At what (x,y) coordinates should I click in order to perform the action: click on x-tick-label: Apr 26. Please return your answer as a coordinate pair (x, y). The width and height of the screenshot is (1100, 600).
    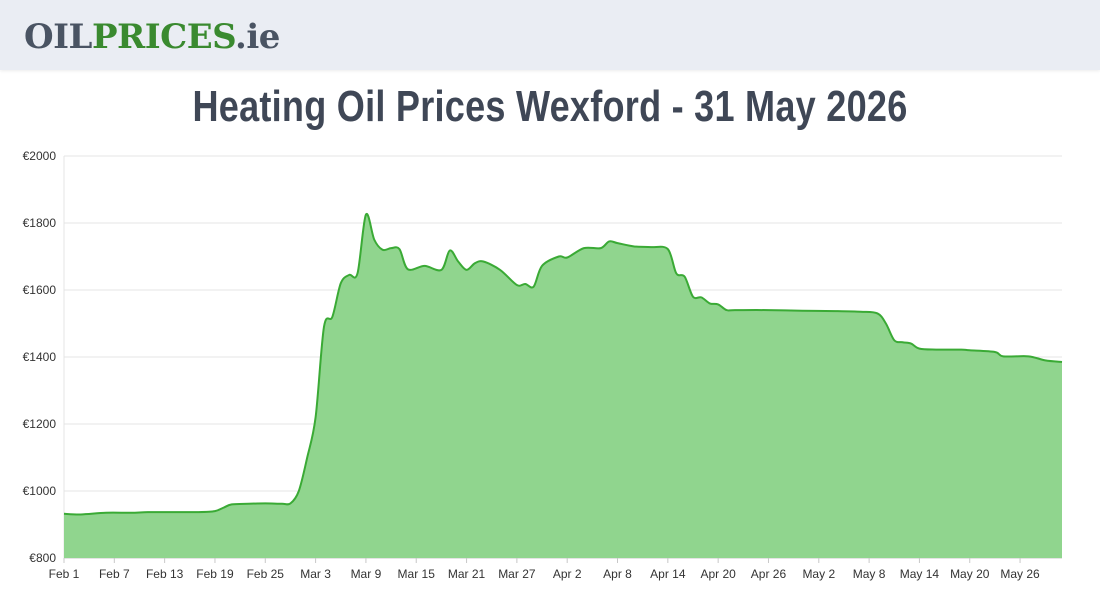
    Looking at the image, I should click on (769, 574).